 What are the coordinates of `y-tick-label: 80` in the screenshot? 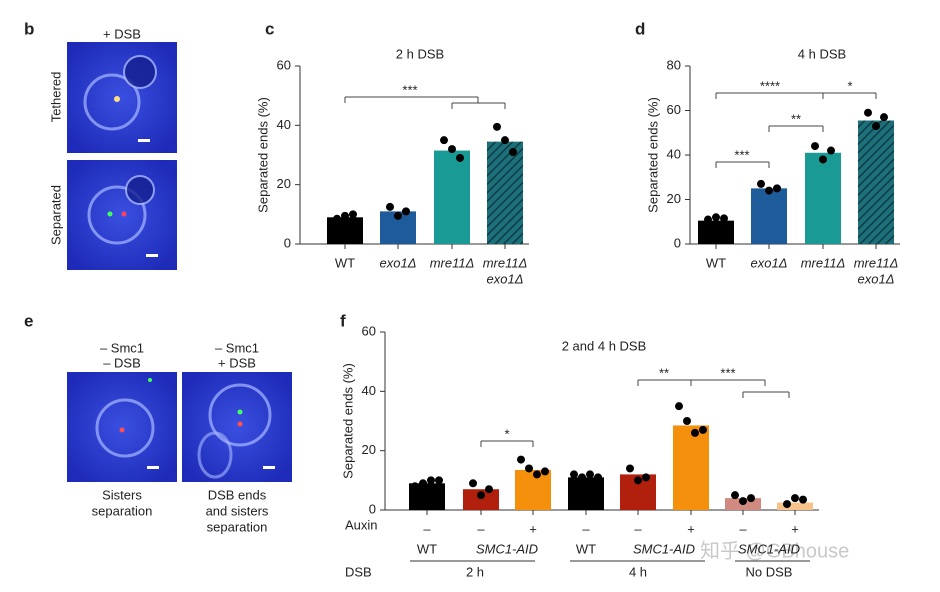 It's located at (674, 64).